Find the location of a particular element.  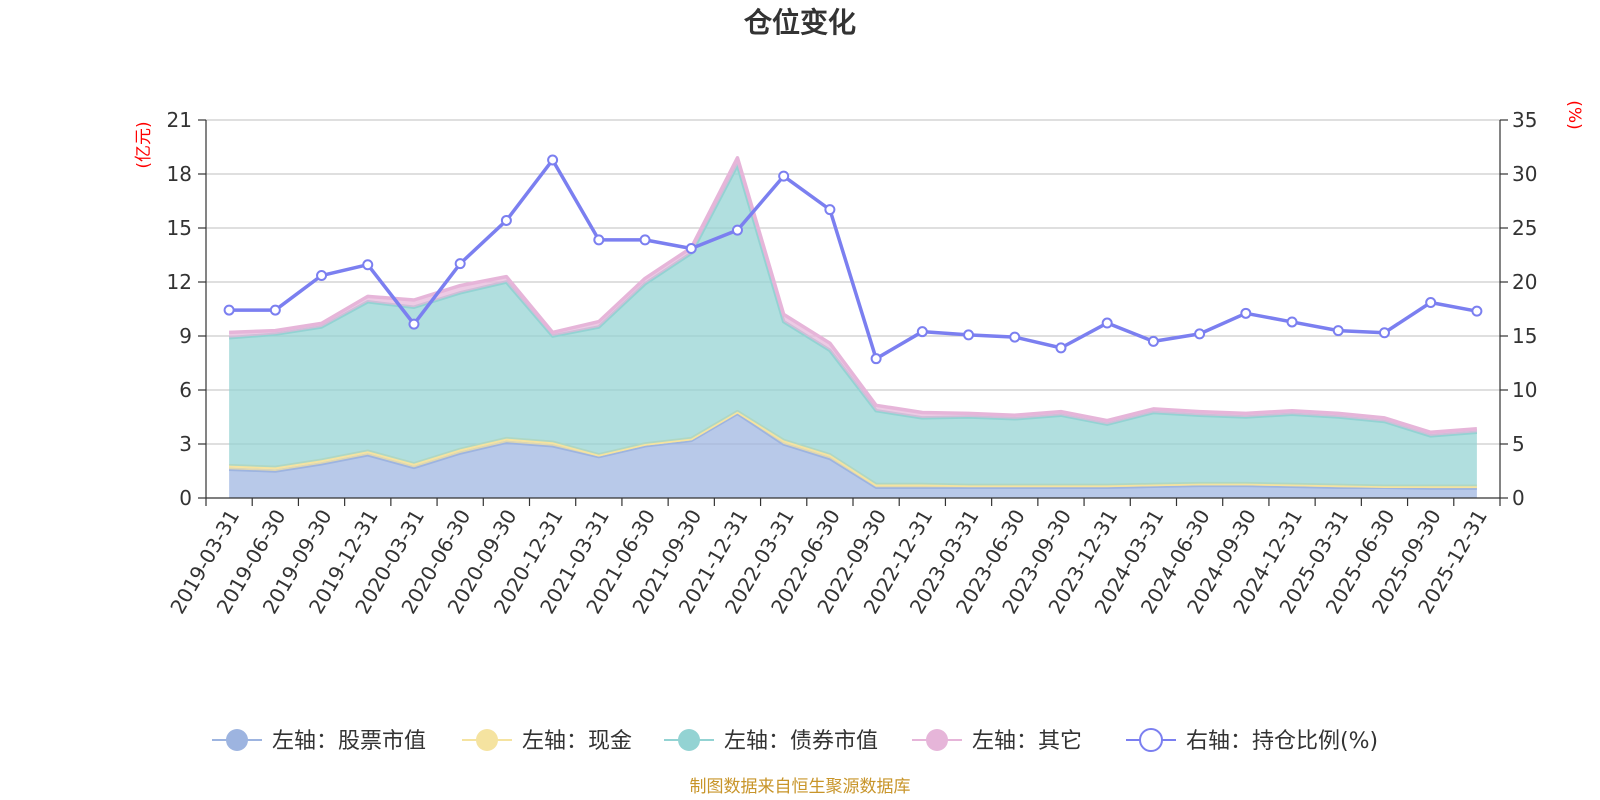

legend-item: 左轴：债券市值 is located at coordinates (771, 741).